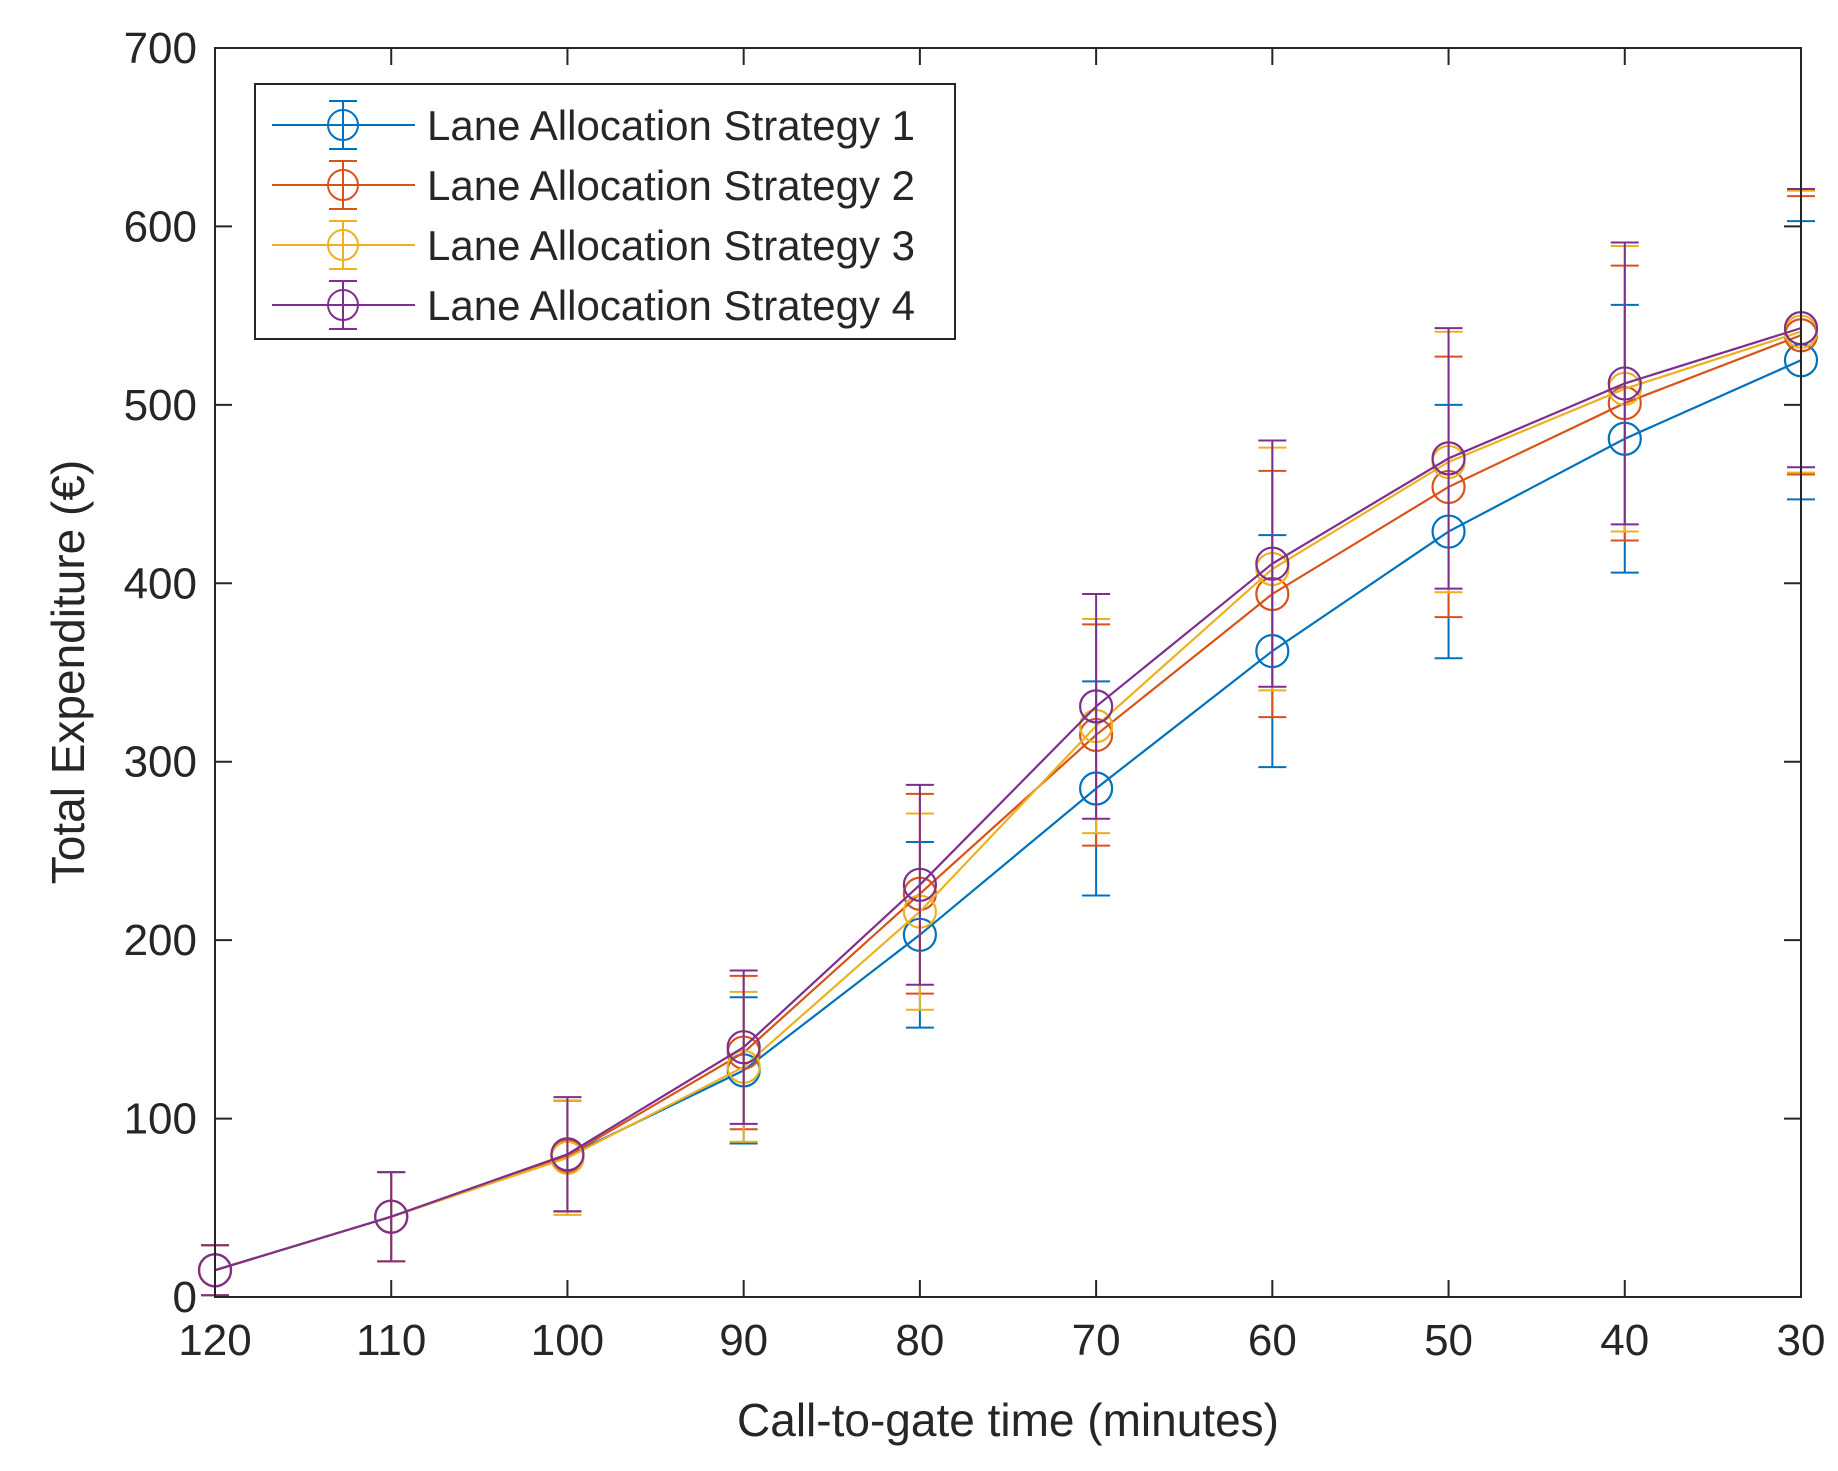 This screenshot has width=1838, height=1471. I want to click on x-tick-label: 120, so click(214, 1340).